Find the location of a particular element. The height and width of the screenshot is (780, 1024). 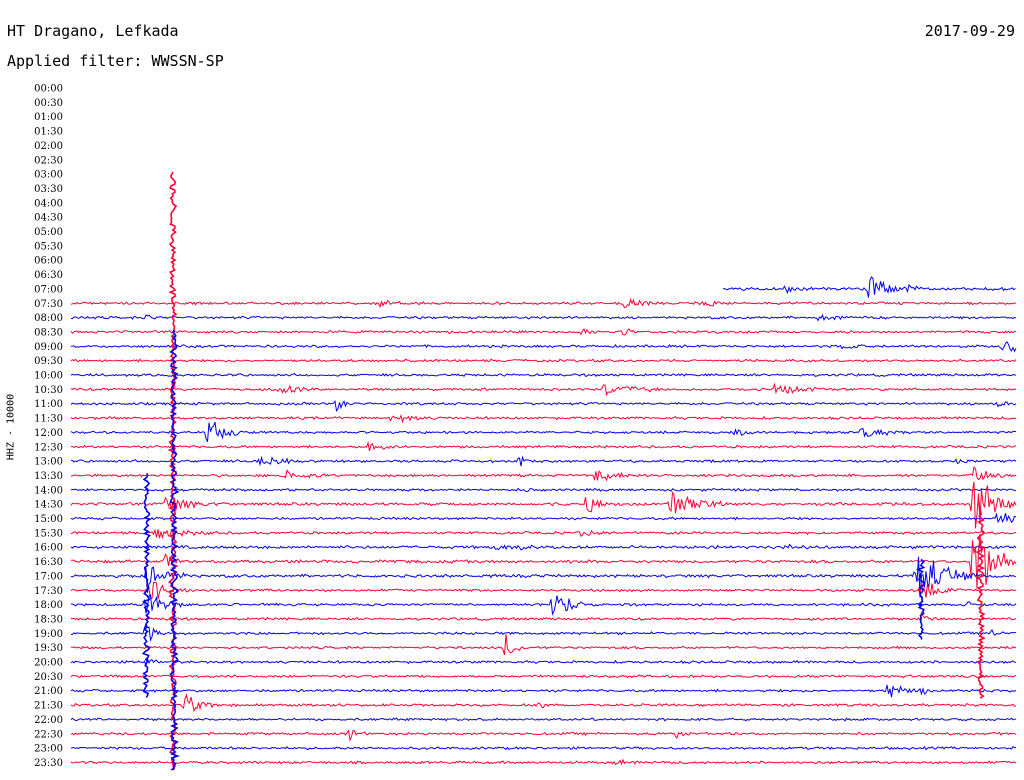

time-label-0900: 09:00 is located at coordinates (48, 347).